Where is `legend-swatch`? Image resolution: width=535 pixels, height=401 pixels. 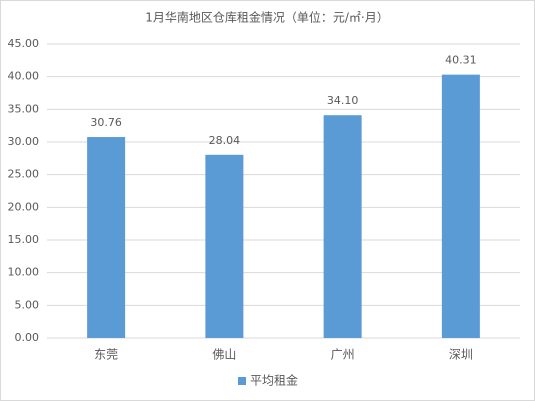 legend-swatch is located at coordinates (242, 381).